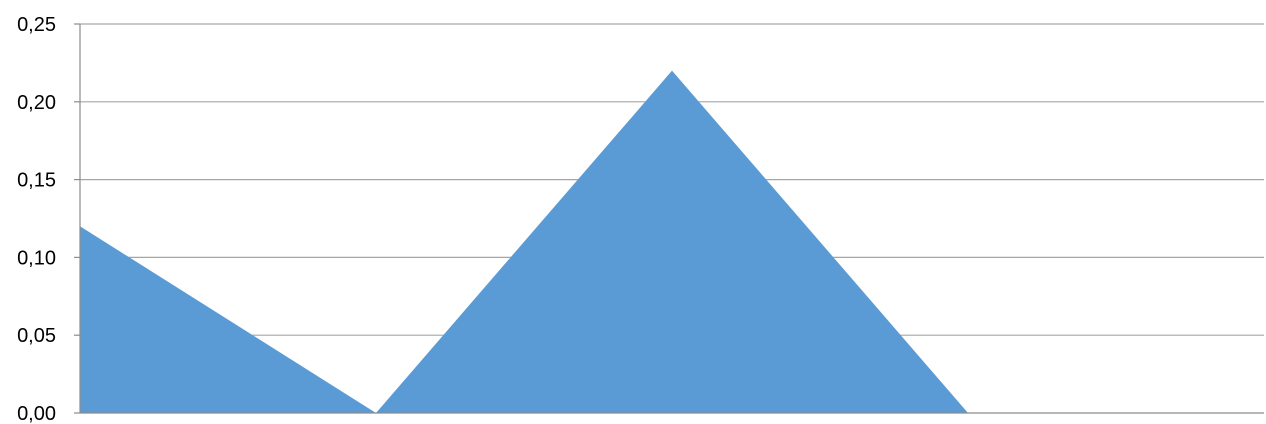 The height and width of the screenshot is (424, 1266). What do you see at coordinates (36, 258) in the screenshot?
I see `y-tick-label: 0,10` at bounding box center [36, 258].